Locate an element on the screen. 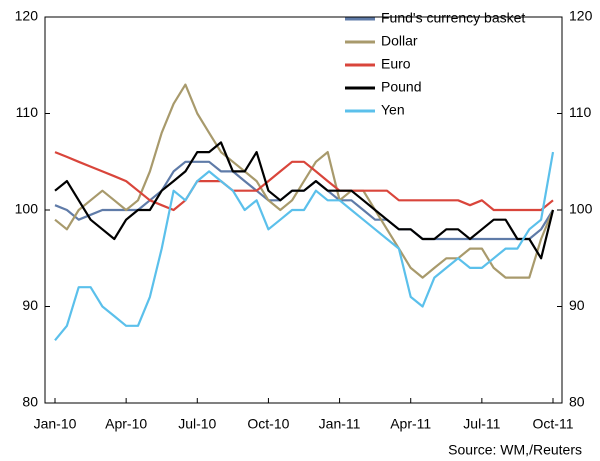  legend-label: Pound is located at coordinates (401, 87).